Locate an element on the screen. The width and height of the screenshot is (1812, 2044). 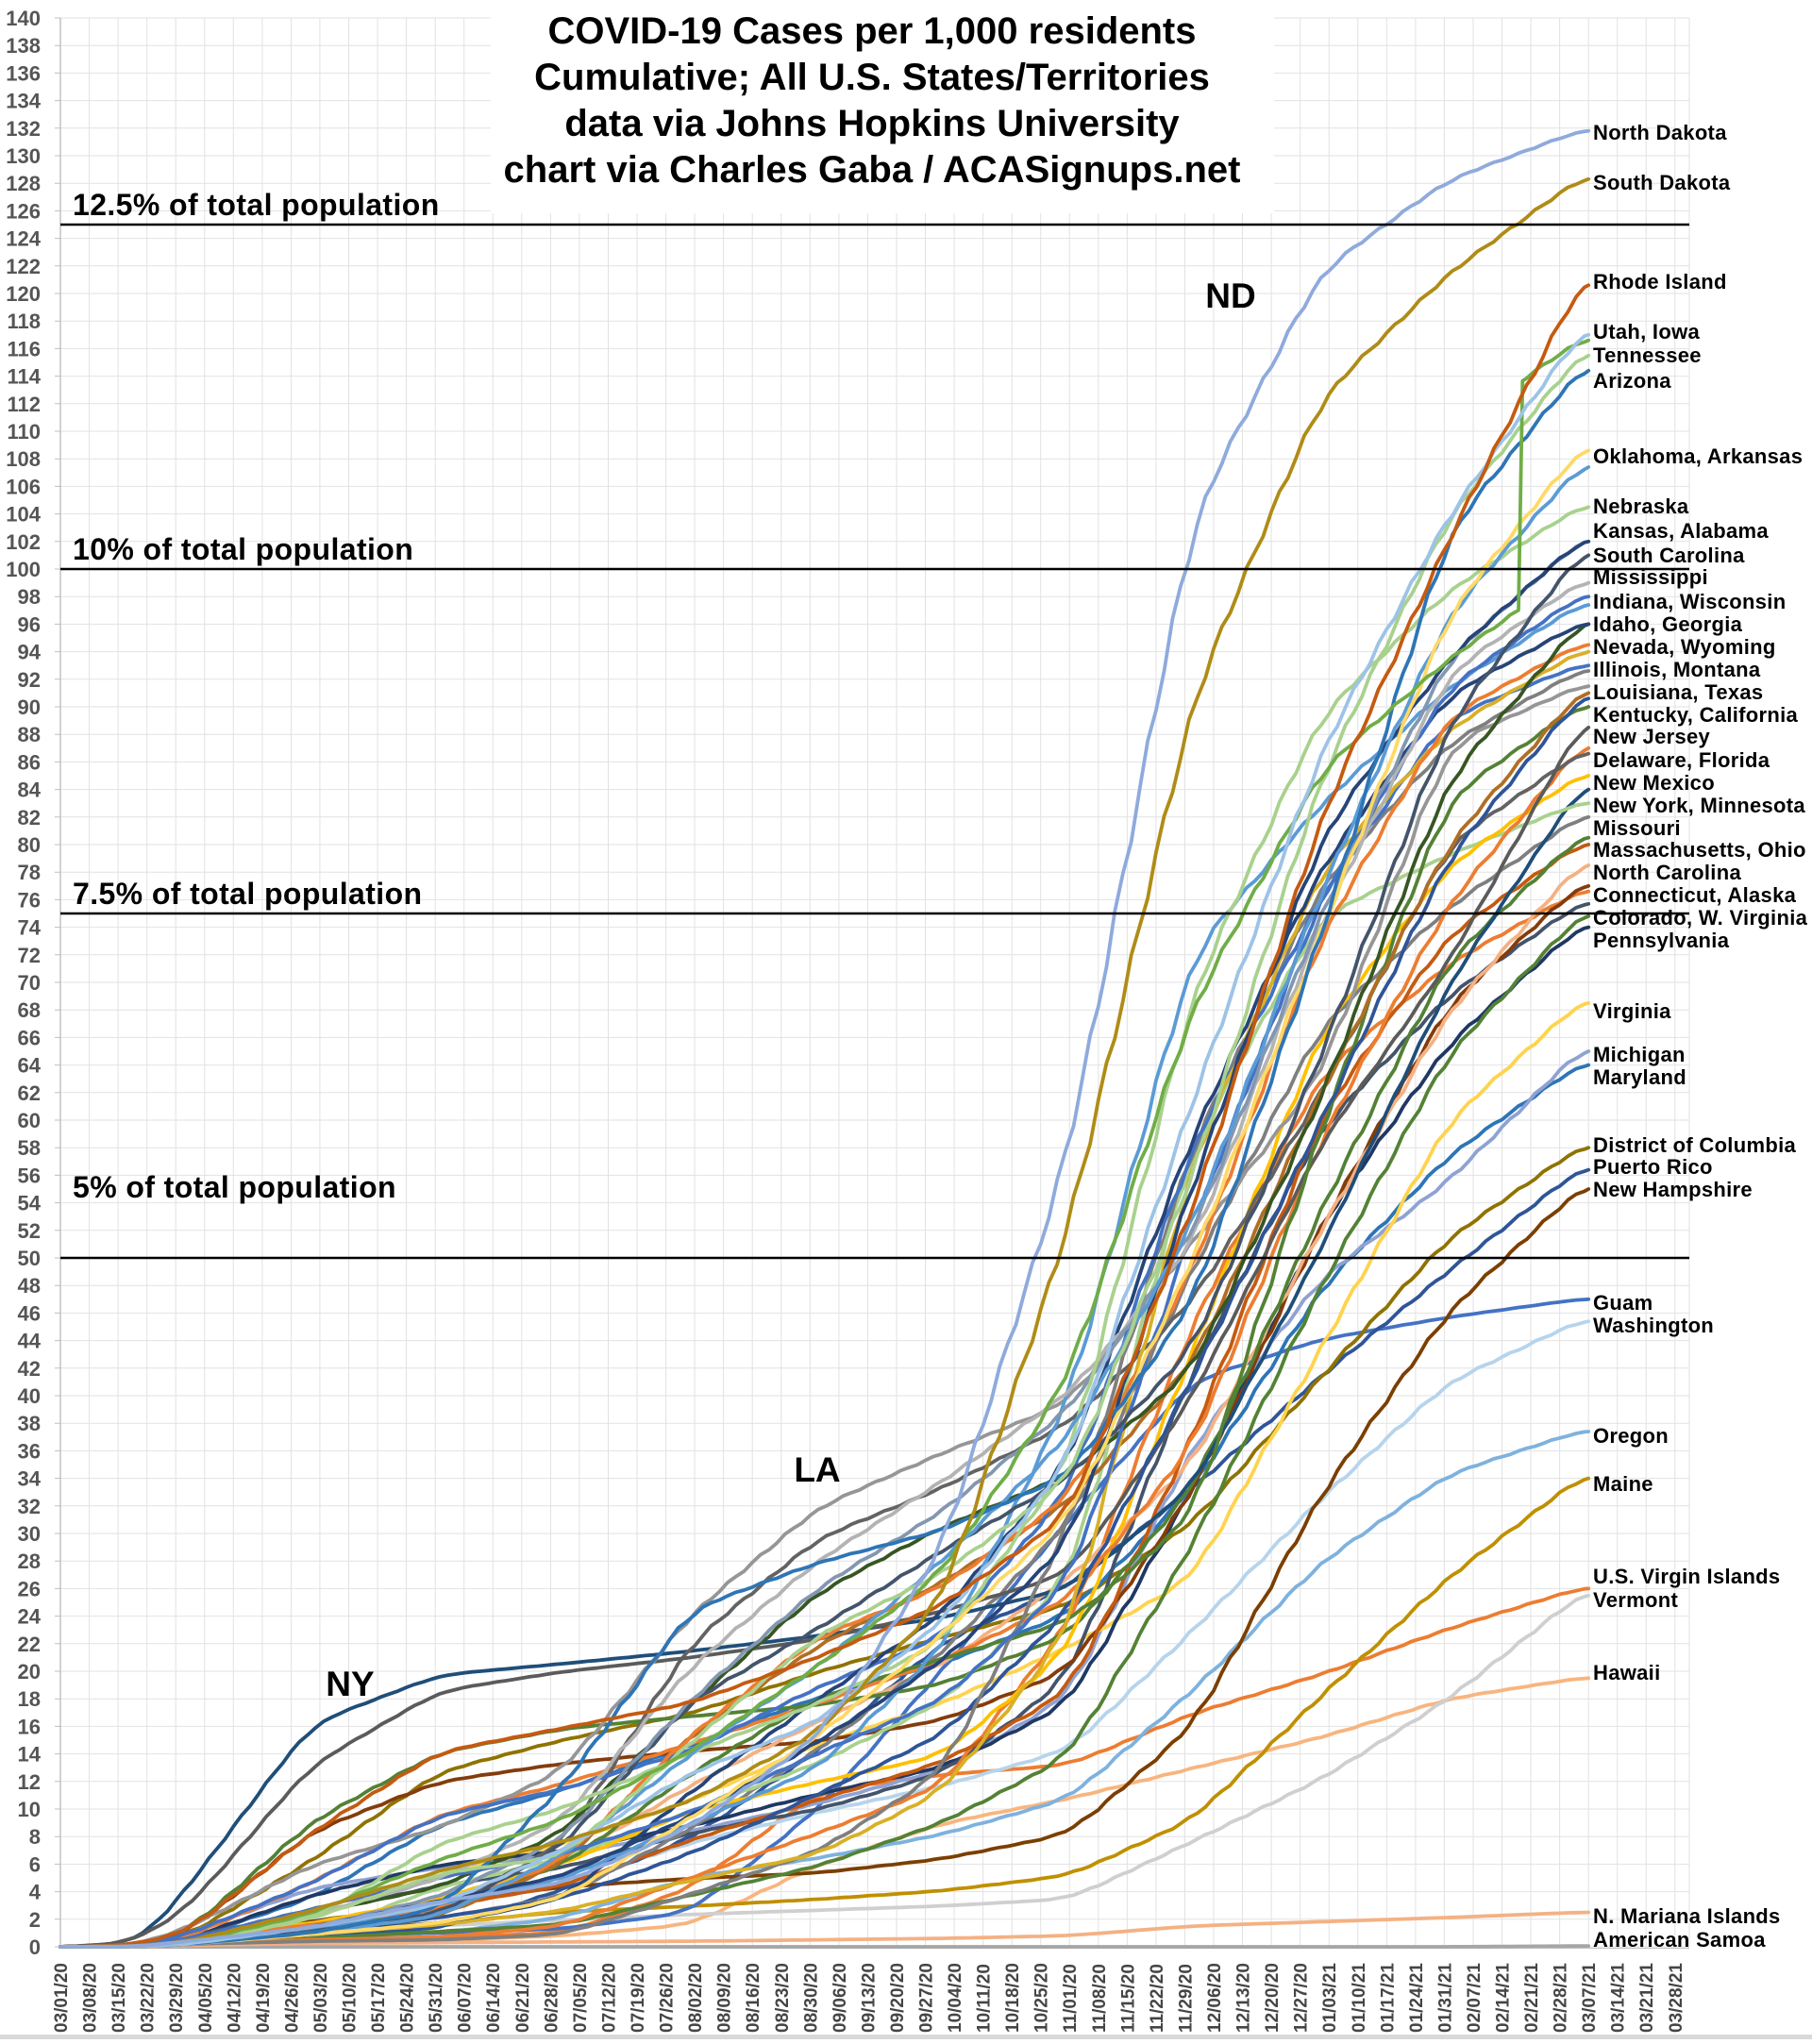
svg-text: 09/06/20 is located at coordinates (840, 1998).